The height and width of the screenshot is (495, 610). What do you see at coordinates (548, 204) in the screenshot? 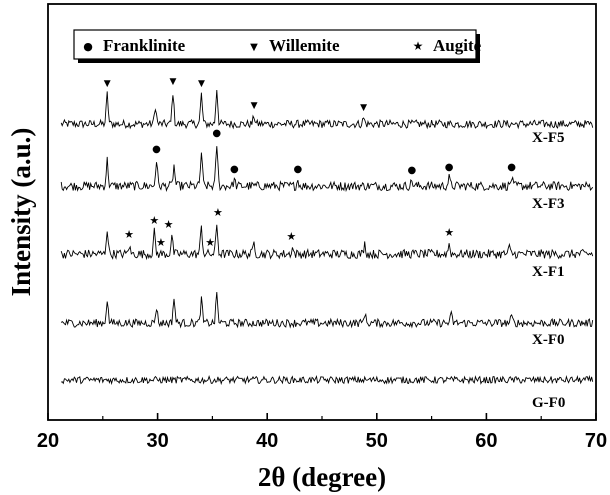
I see `series-label-x-f3: X-F3` at bounding box center [548, 204].